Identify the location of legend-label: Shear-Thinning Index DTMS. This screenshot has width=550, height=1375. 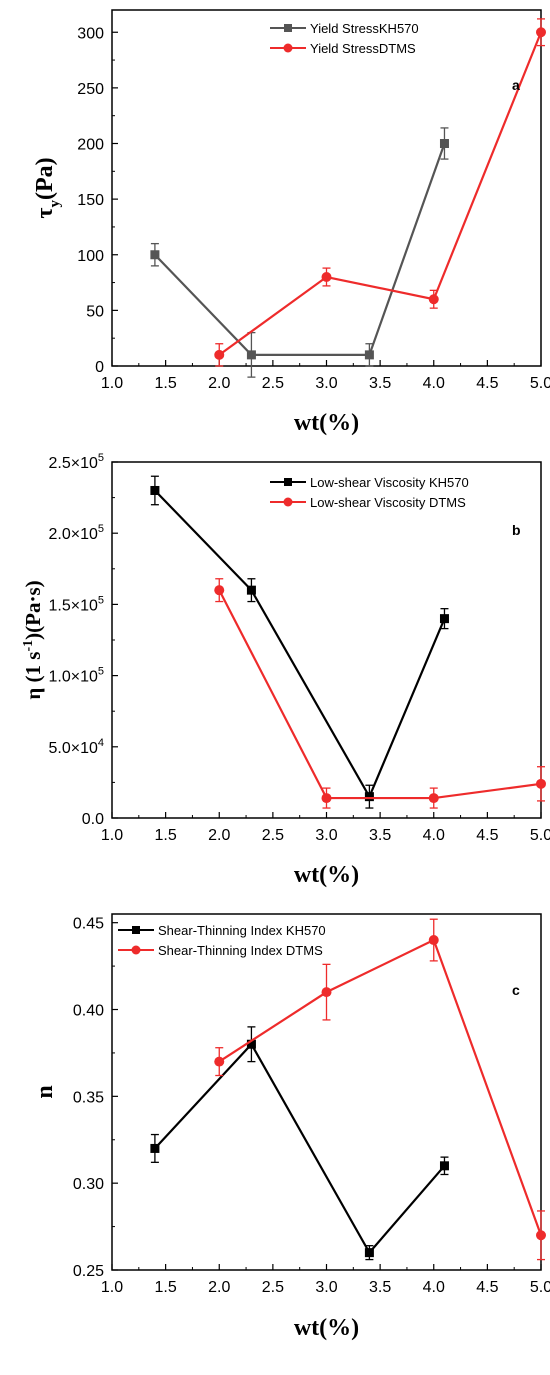
(240, 950).